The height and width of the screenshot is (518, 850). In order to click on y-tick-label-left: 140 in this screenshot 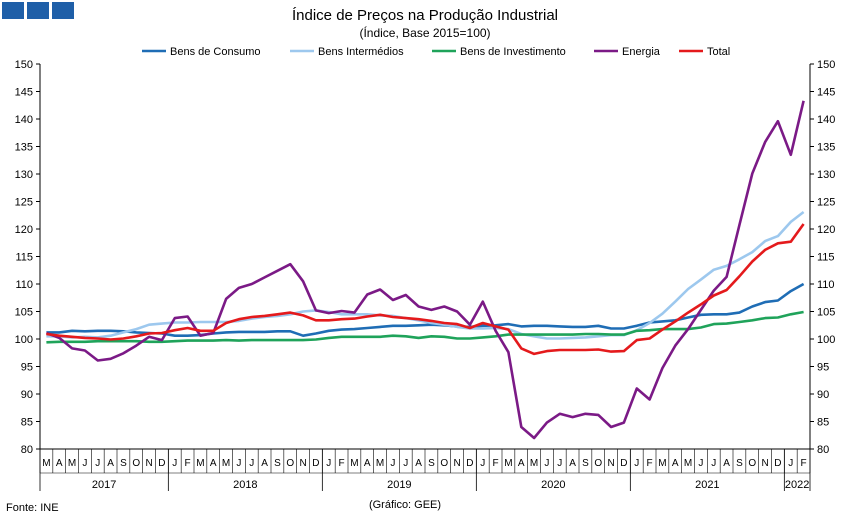, I will do `click(24, 120)`.